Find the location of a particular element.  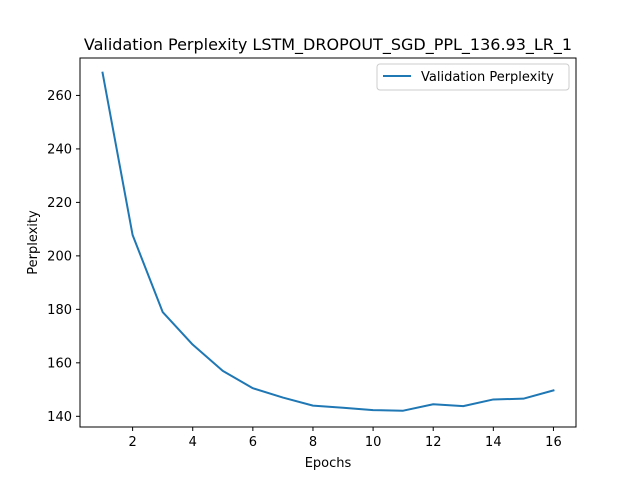

legend: Validation Perplexity is located at coordinates (473, 77).